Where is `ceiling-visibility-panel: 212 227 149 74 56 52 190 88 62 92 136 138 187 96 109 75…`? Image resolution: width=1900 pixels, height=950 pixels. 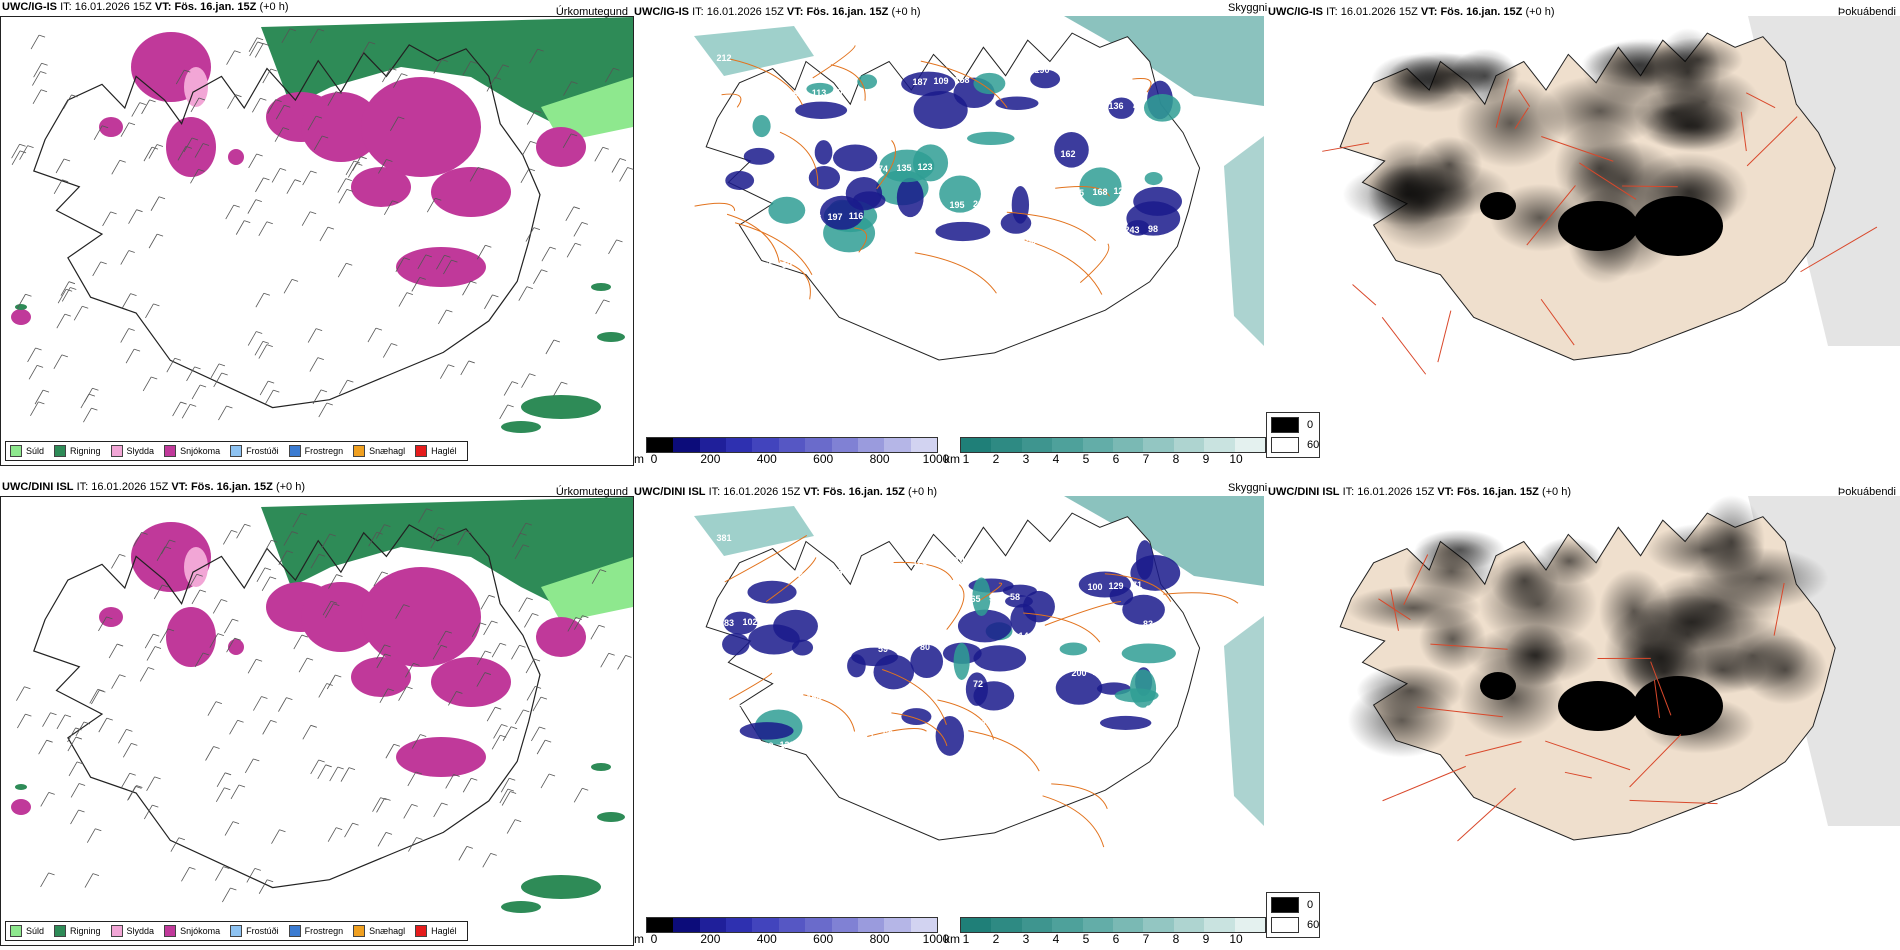 ceiling-visibility-panel: 212 227 149 74 56 52 190 88 62 92 136 138 187 96 109 75… is located at coordinates (949, 225).